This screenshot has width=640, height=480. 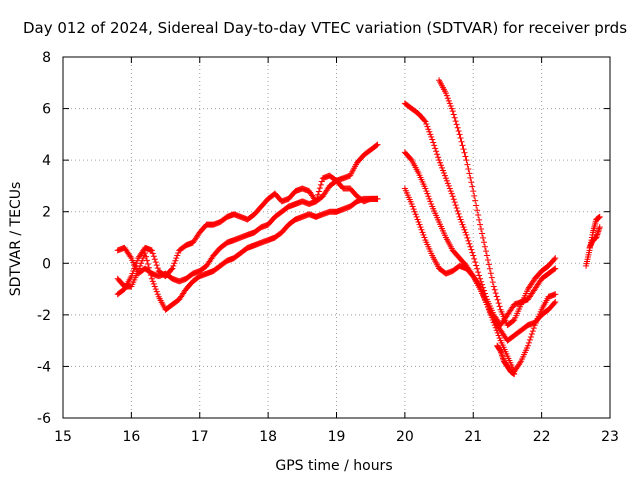 What do you see at coordinates (333, 466) in the screenshot?
I see `x-axis-label: GPS time / hours` at bounding box center [333, 466].